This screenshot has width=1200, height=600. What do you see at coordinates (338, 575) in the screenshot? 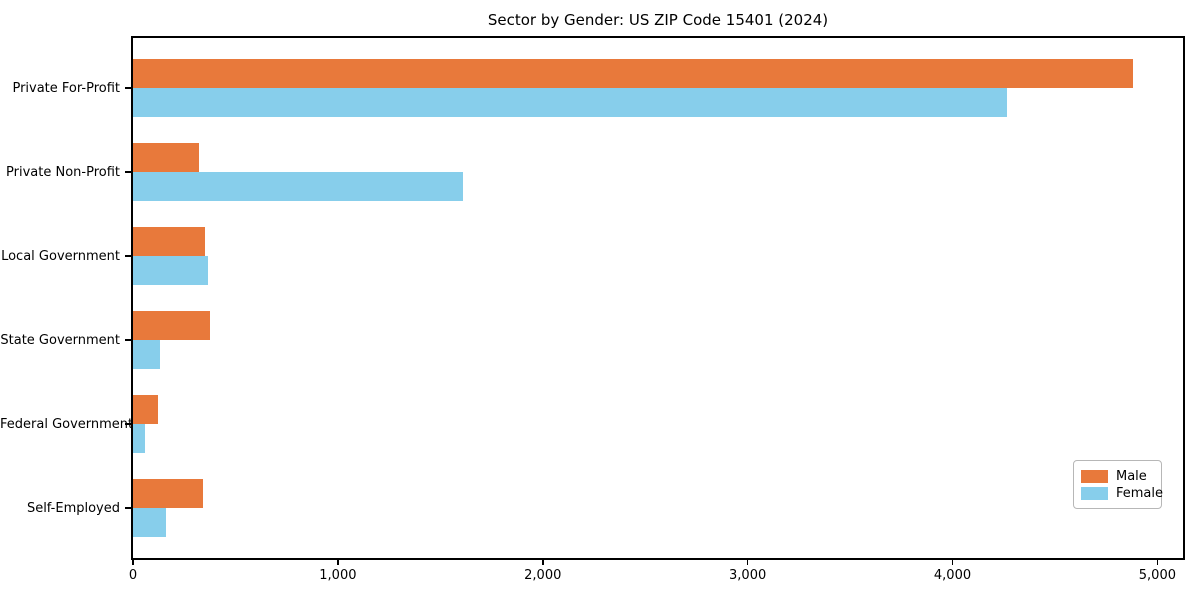
I see `x-tick-label: 1,000` at bounding box center [338, 575].